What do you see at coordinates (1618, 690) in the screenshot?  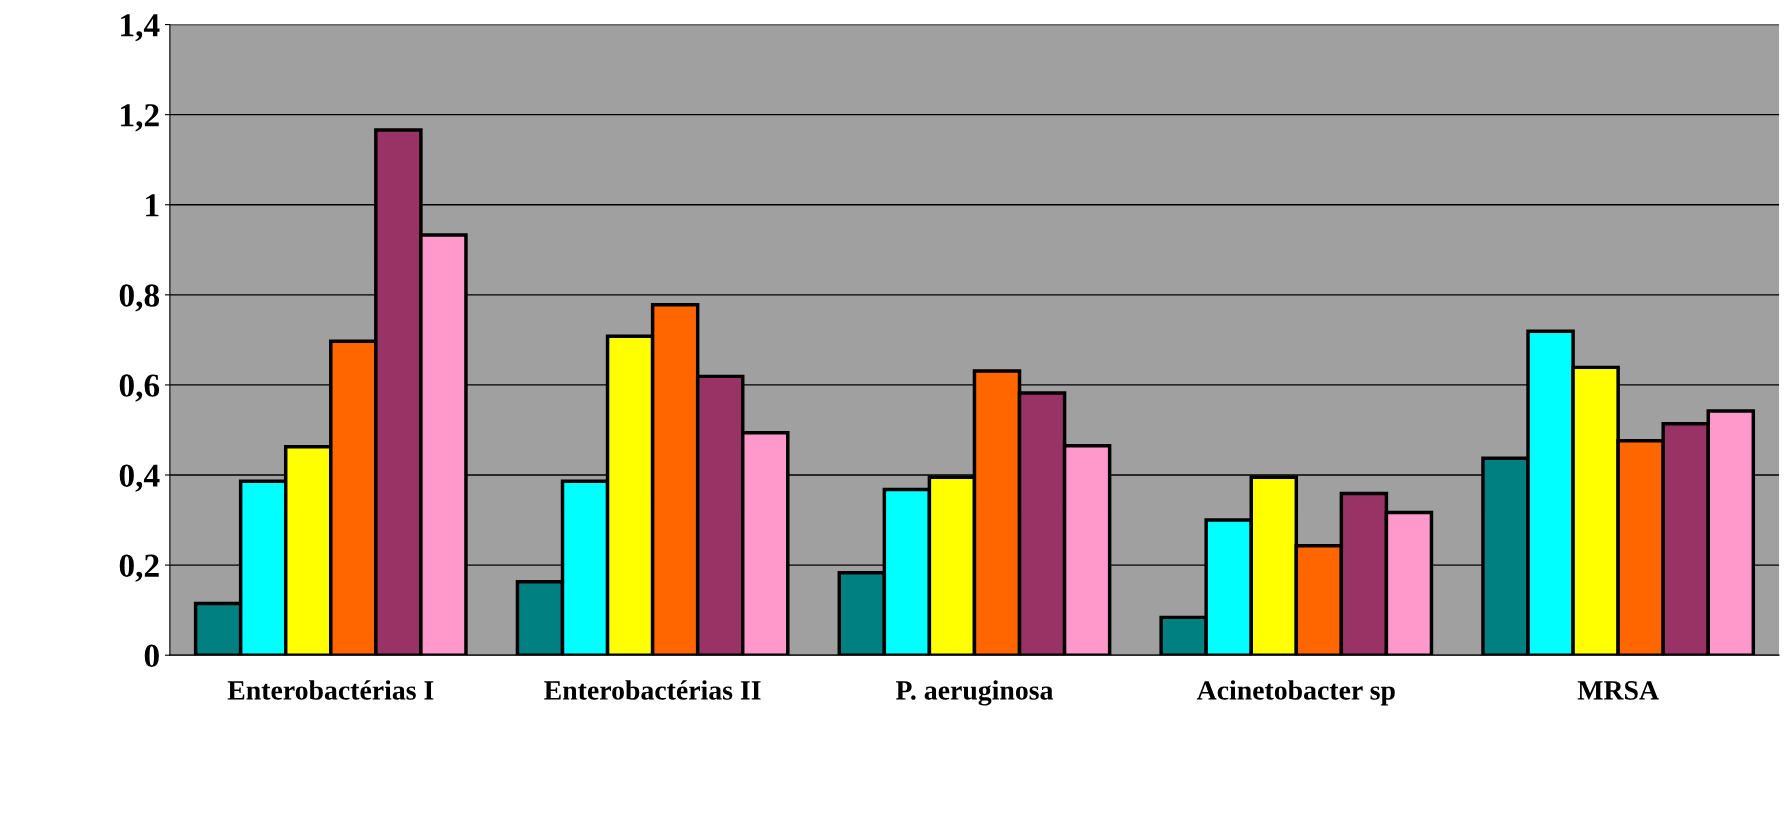 I see `x-tick-label: MRSA` at bounding box center [1618, 690].